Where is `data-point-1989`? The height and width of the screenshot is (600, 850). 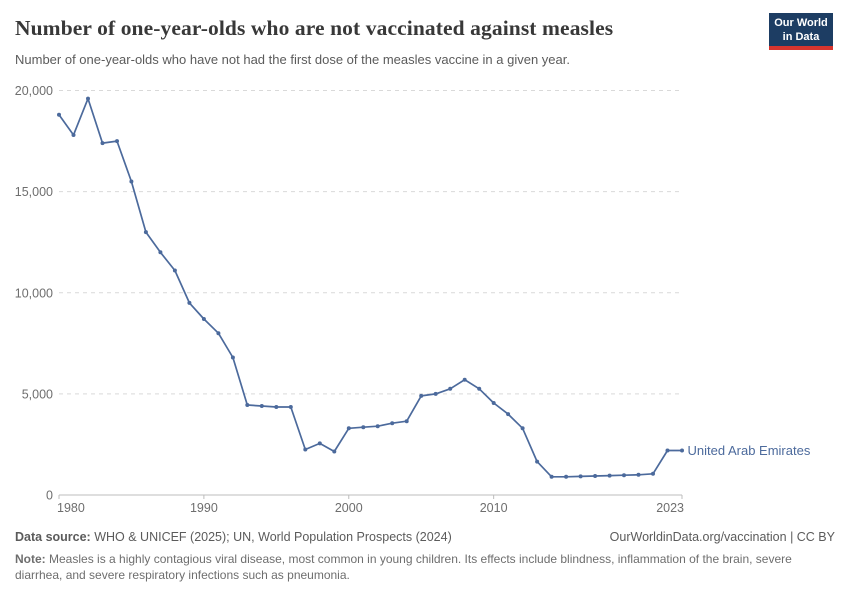 data-point-1989 is located at coordinates (189, 302).